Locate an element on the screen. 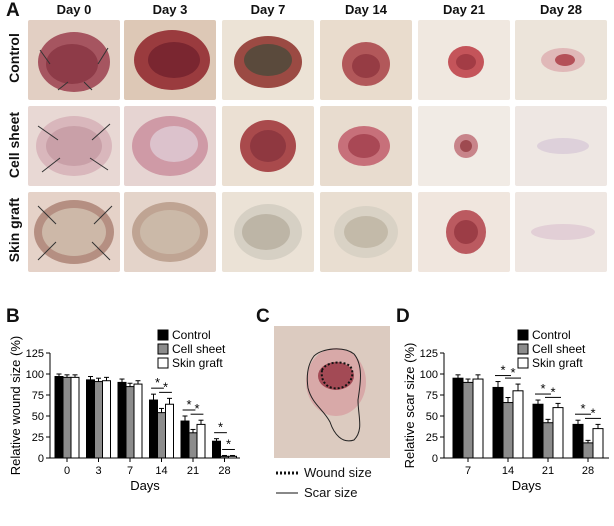 This screenshot has width=614, height=526. y-axis-title: Relative wound size (%) is located at coordinates (15, 405).